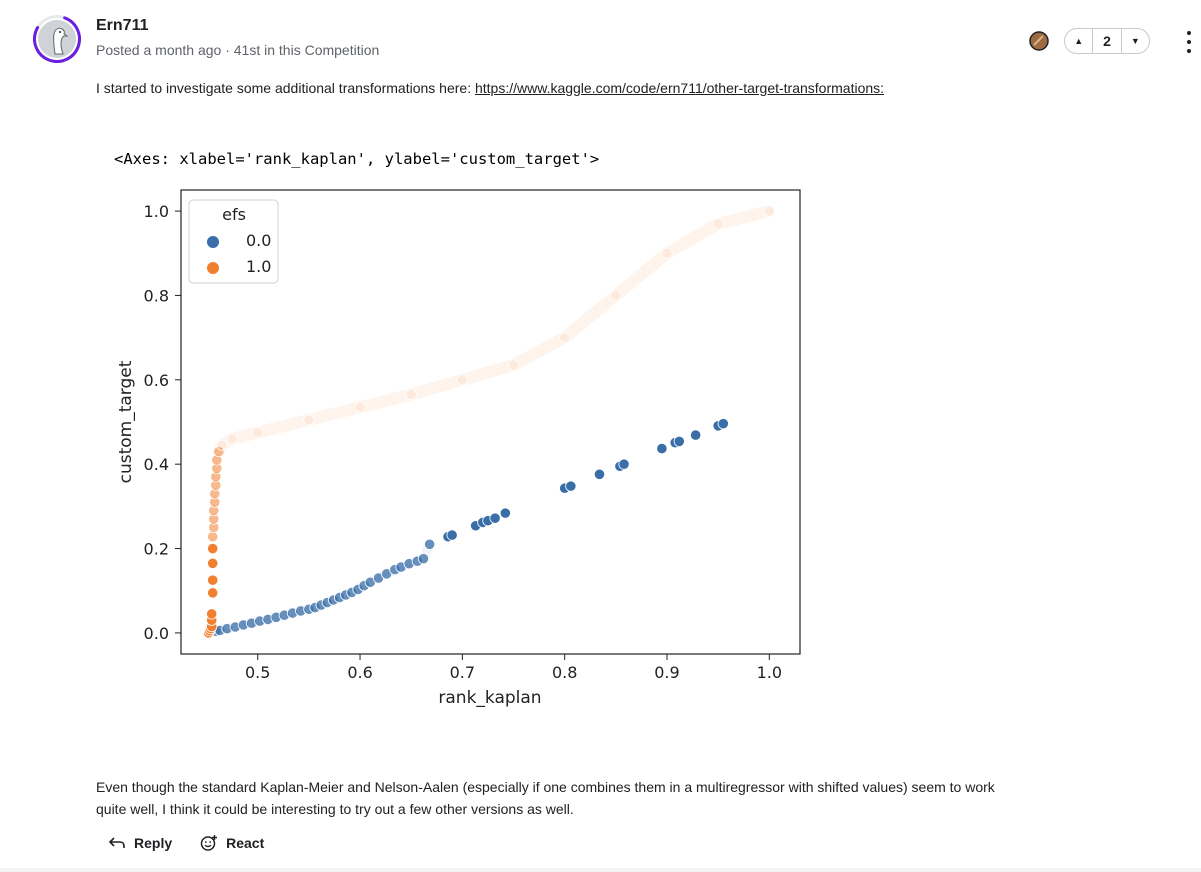  What do you see at coordinates (1189, 33) in the screenshot?
I see `more-vertical-icon` at bounding box center [1189, 33].